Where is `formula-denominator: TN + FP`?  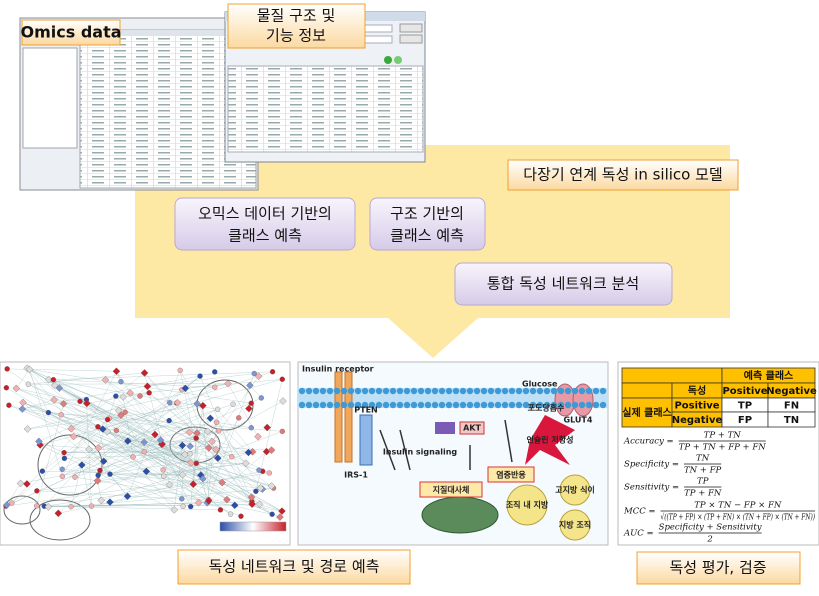 formula-denominator: TN + FP is located at coordinates (703, 471).